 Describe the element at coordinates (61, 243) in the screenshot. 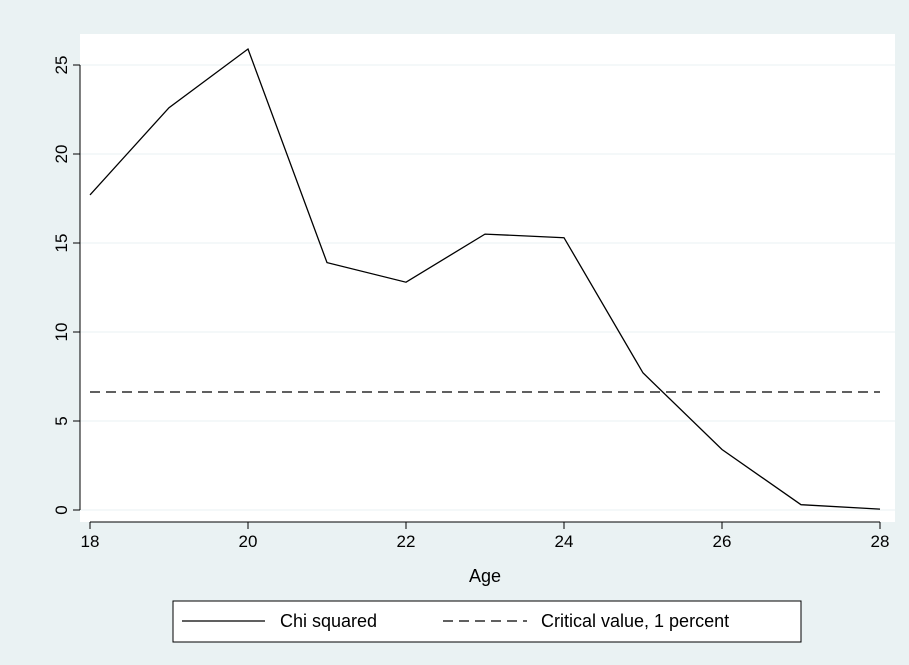

I see `y-tick-label-15: 15` at that location.